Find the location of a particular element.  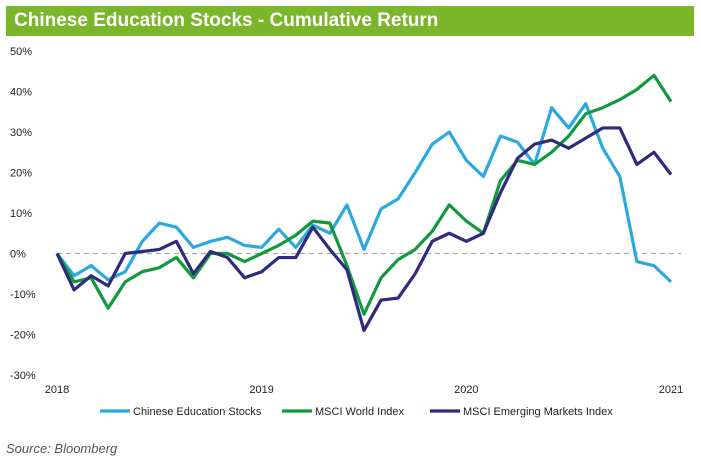

y-tick-label: 10% is located at coordinates (21, 214).